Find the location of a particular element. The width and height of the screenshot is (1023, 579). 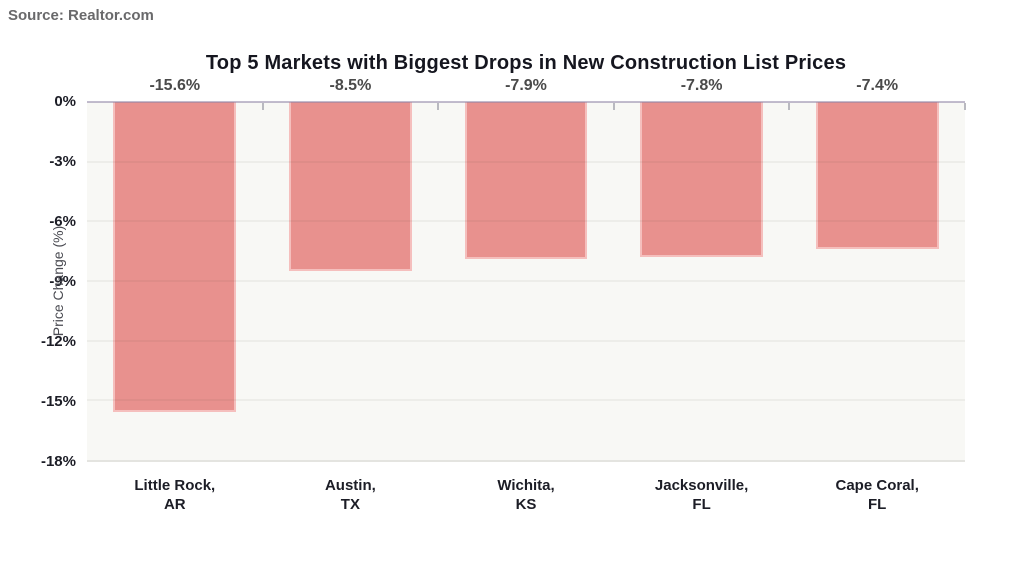

x-tick-label-line: Little Rock, is located at coordinates (175, 485).